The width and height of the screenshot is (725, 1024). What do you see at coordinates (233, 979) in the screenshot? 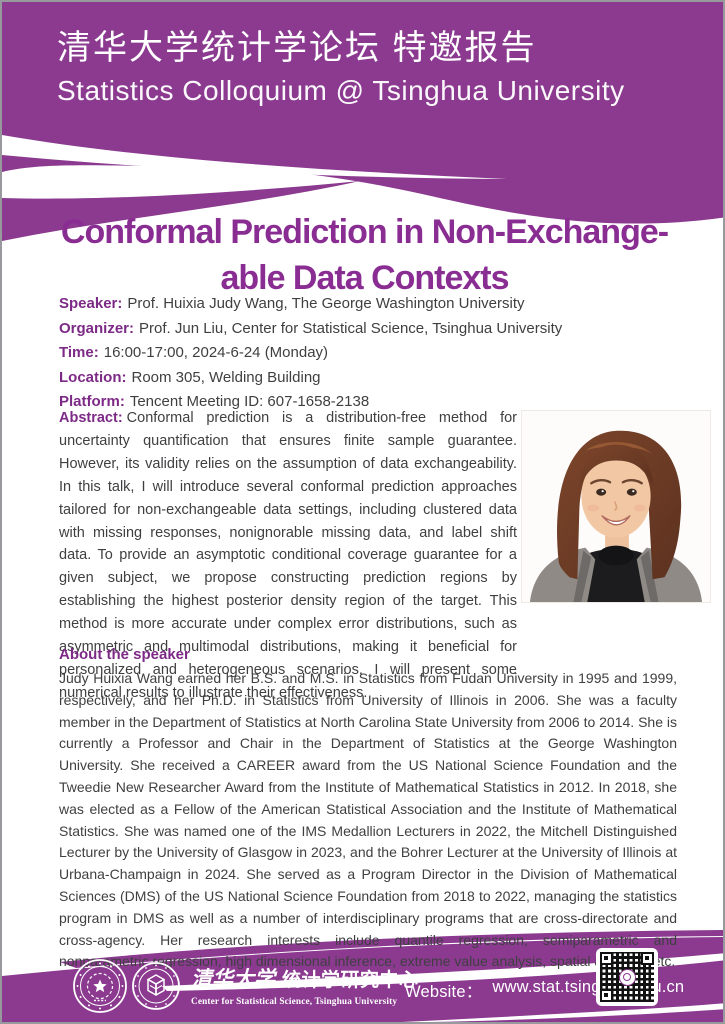
I see `center-name-script: 清华大学` at bounding box center [233, 979].